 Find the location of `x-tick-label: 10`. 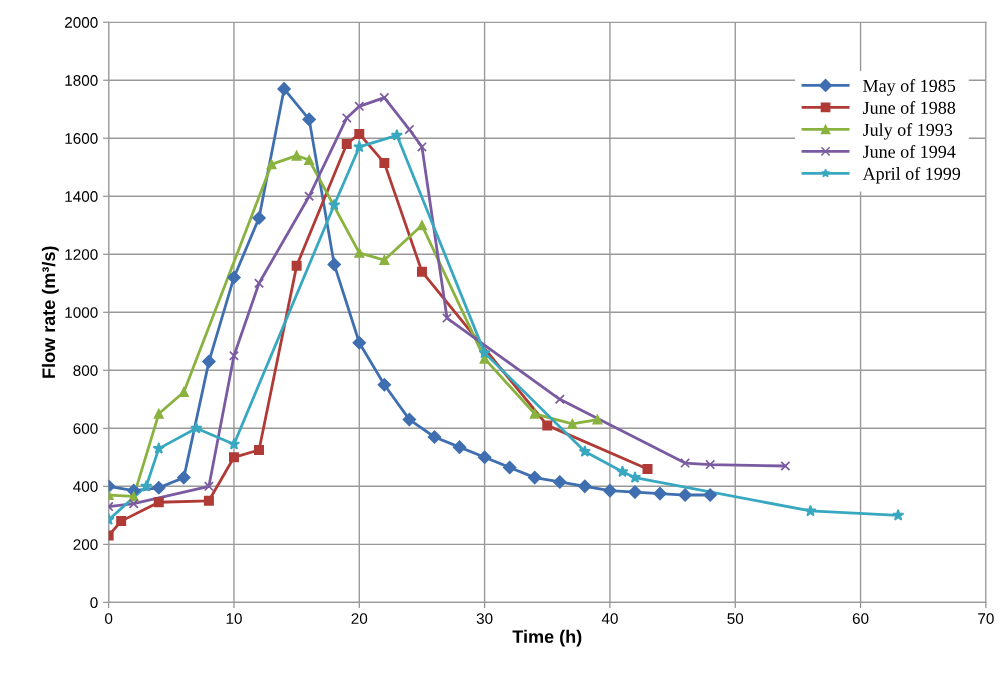

x-tick-label: 10 is located at coordinates (234, 618).